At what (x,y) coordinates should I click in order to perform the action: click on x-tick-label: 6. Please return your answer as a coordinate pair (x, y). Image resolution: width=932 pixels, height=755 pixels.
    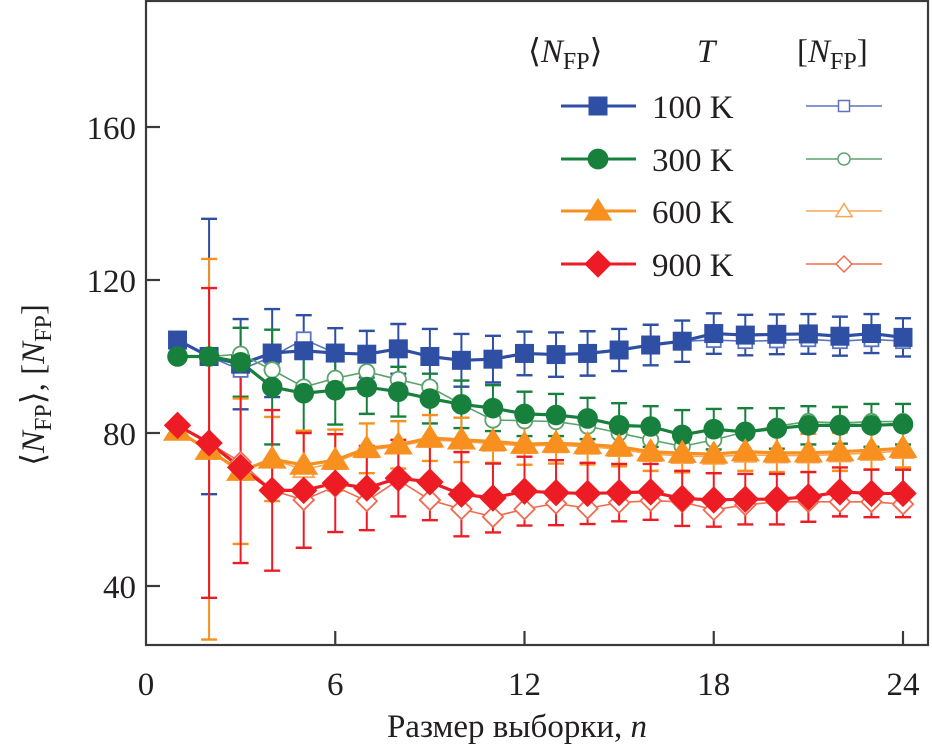
    Looking at the image, I should click on (335, 685).